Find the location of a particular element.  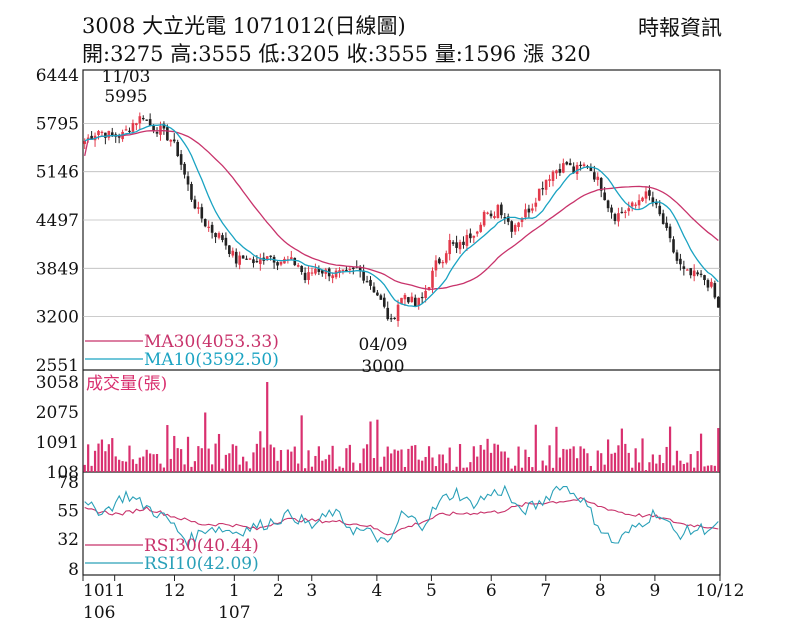

x-tick-label: 10 is located at coordinates (94, 591).